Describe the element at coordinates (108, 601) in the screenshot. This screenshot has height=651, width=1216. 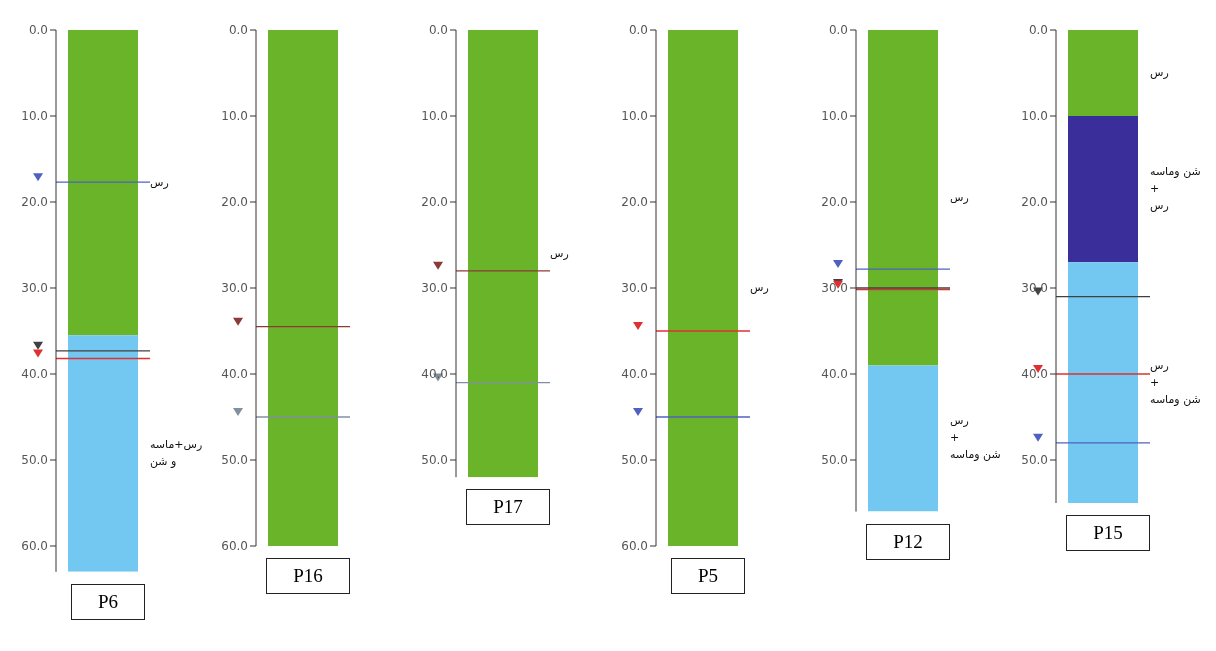
I see `text: P6` at that location.